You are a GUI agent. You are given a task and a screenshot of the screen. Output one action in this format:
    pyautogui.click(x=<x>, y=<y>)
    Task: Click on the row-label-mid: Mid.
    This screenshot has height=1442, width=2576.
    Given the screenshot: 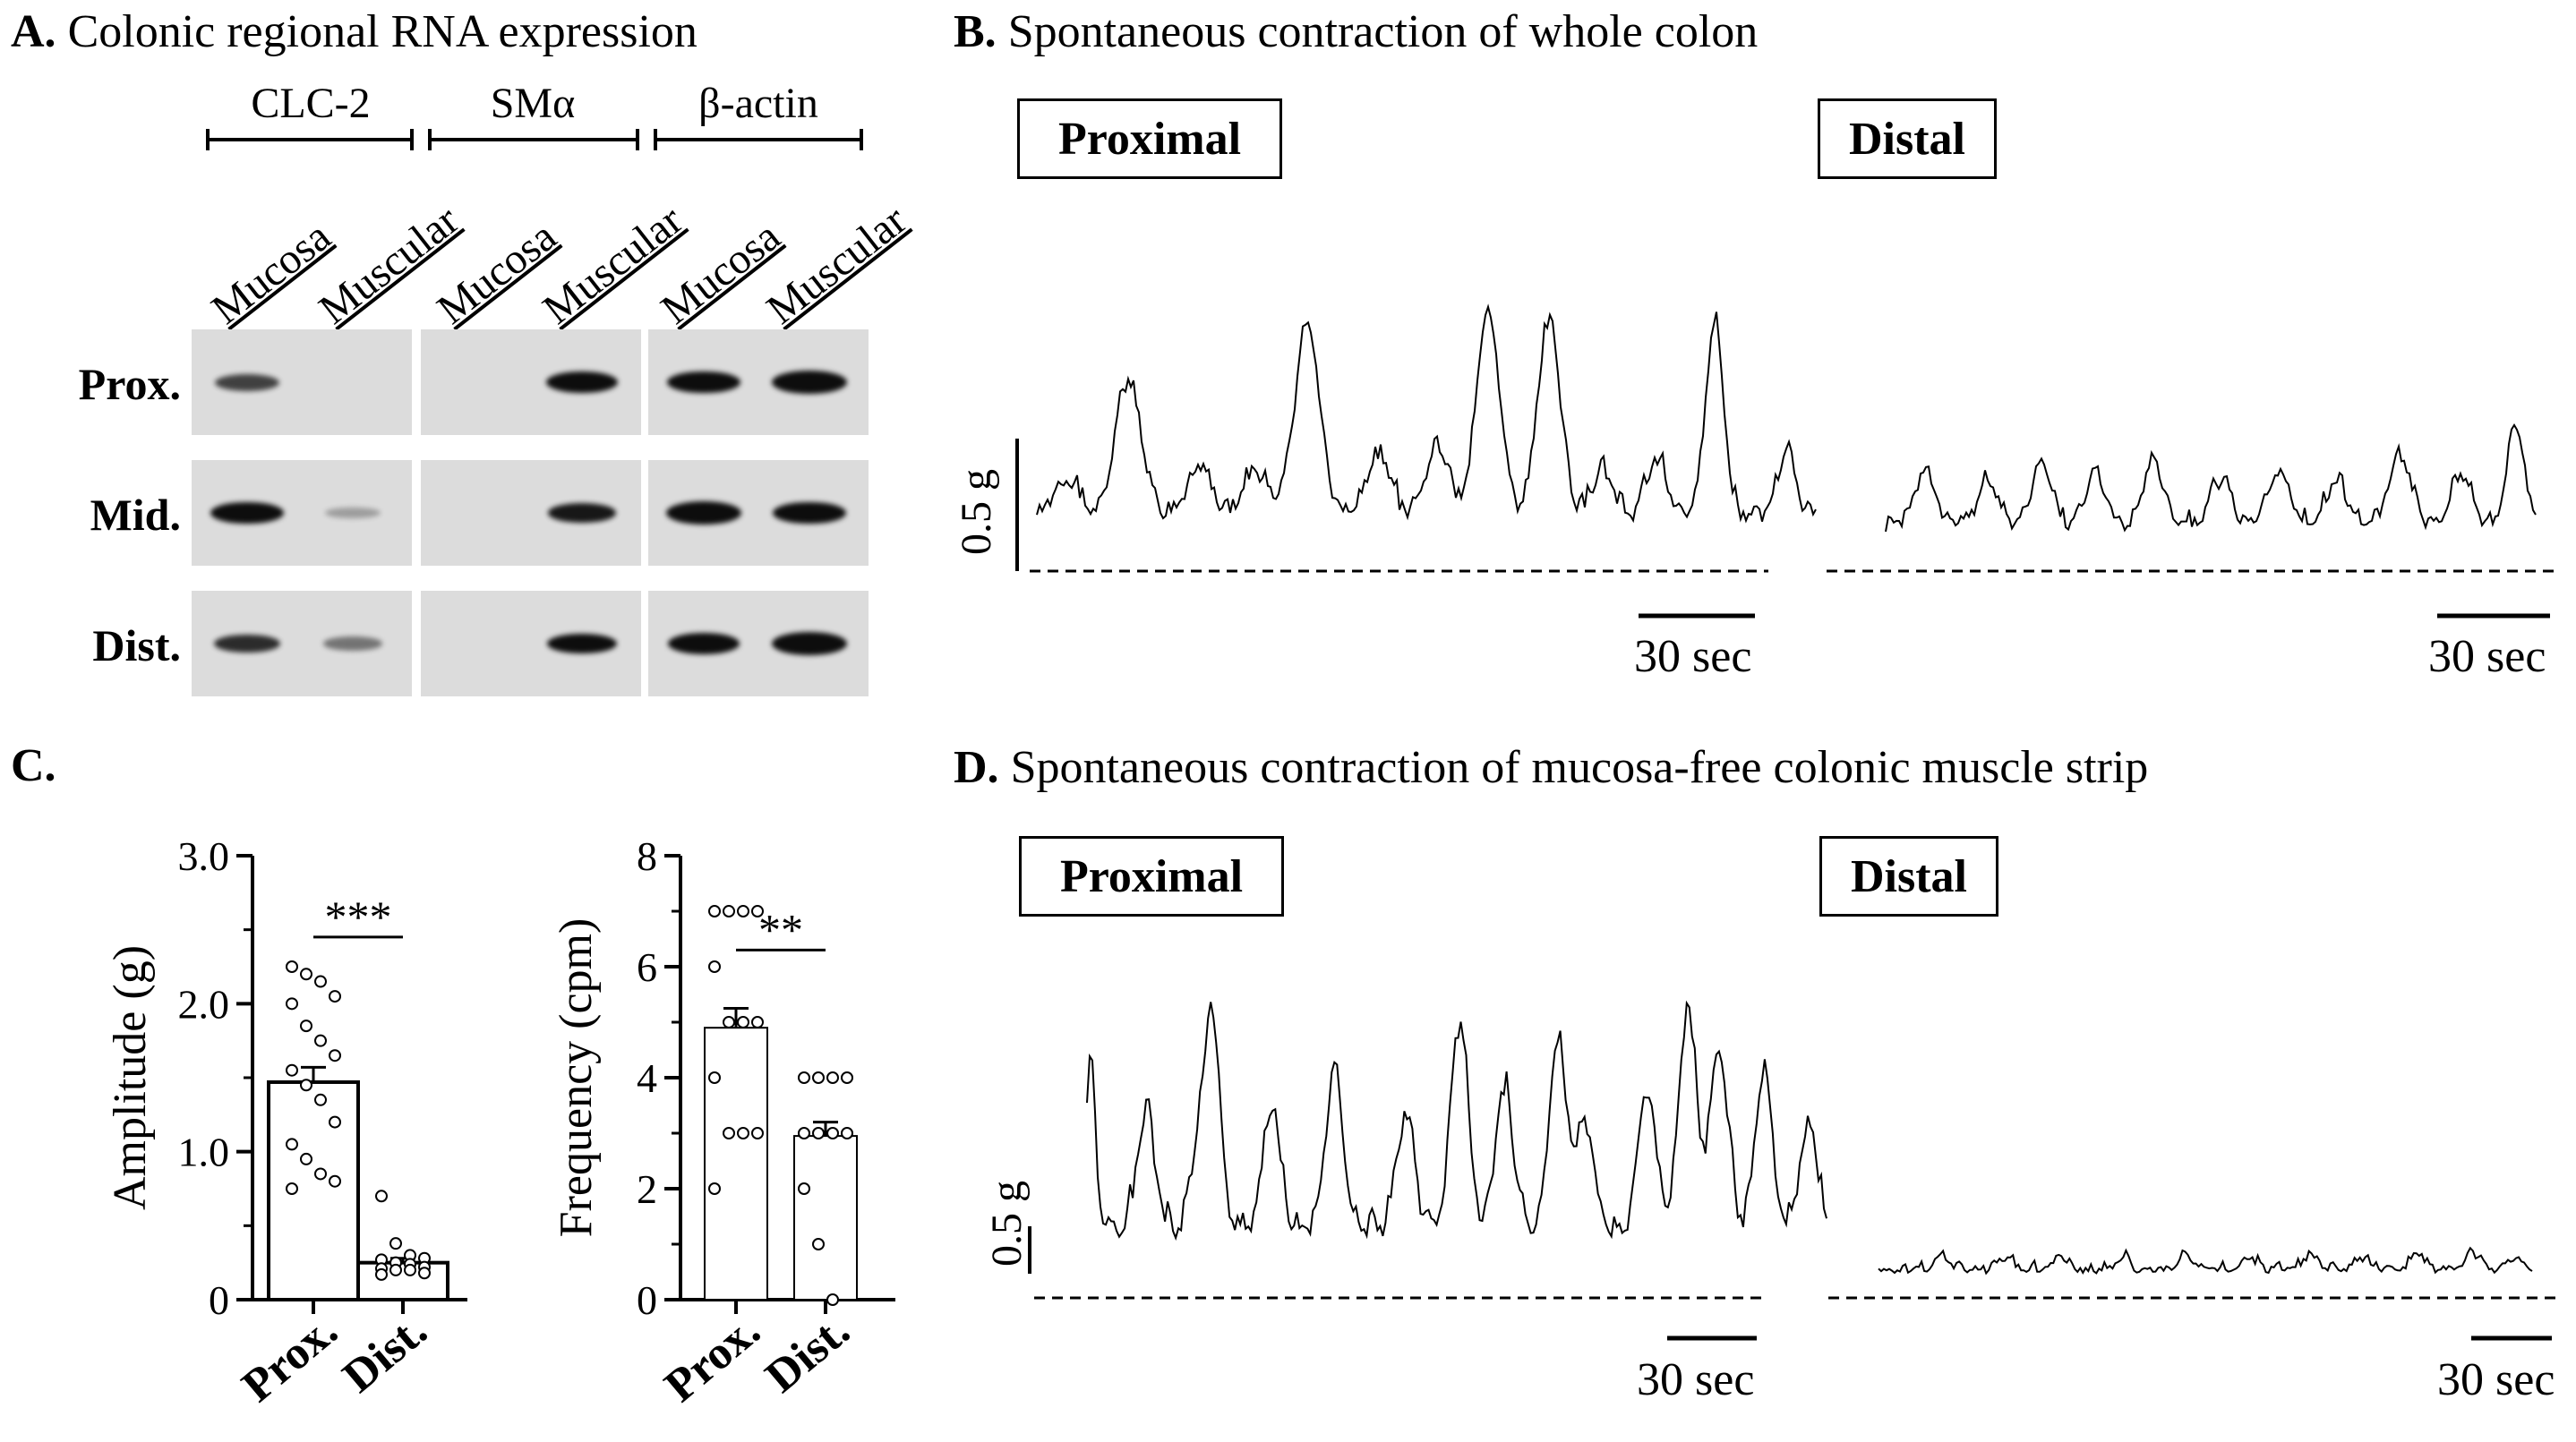 What is the action you would take?
    pyautogui.click(x=136, y=515)
    